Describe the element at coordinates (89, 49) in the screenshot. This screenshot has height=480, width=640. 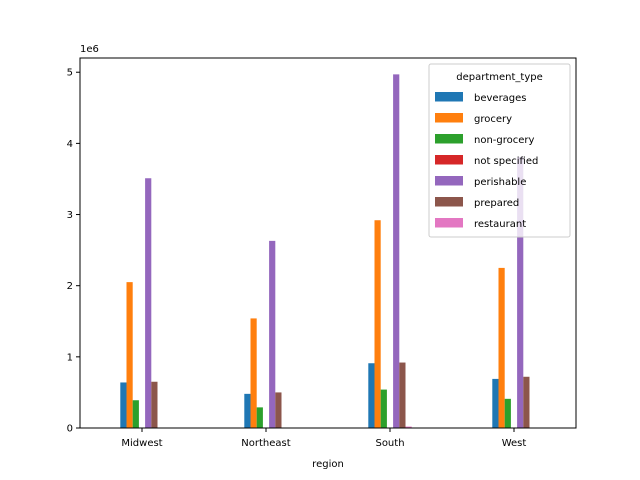
I see `y-axis-offset-label: 1e6` at that location.